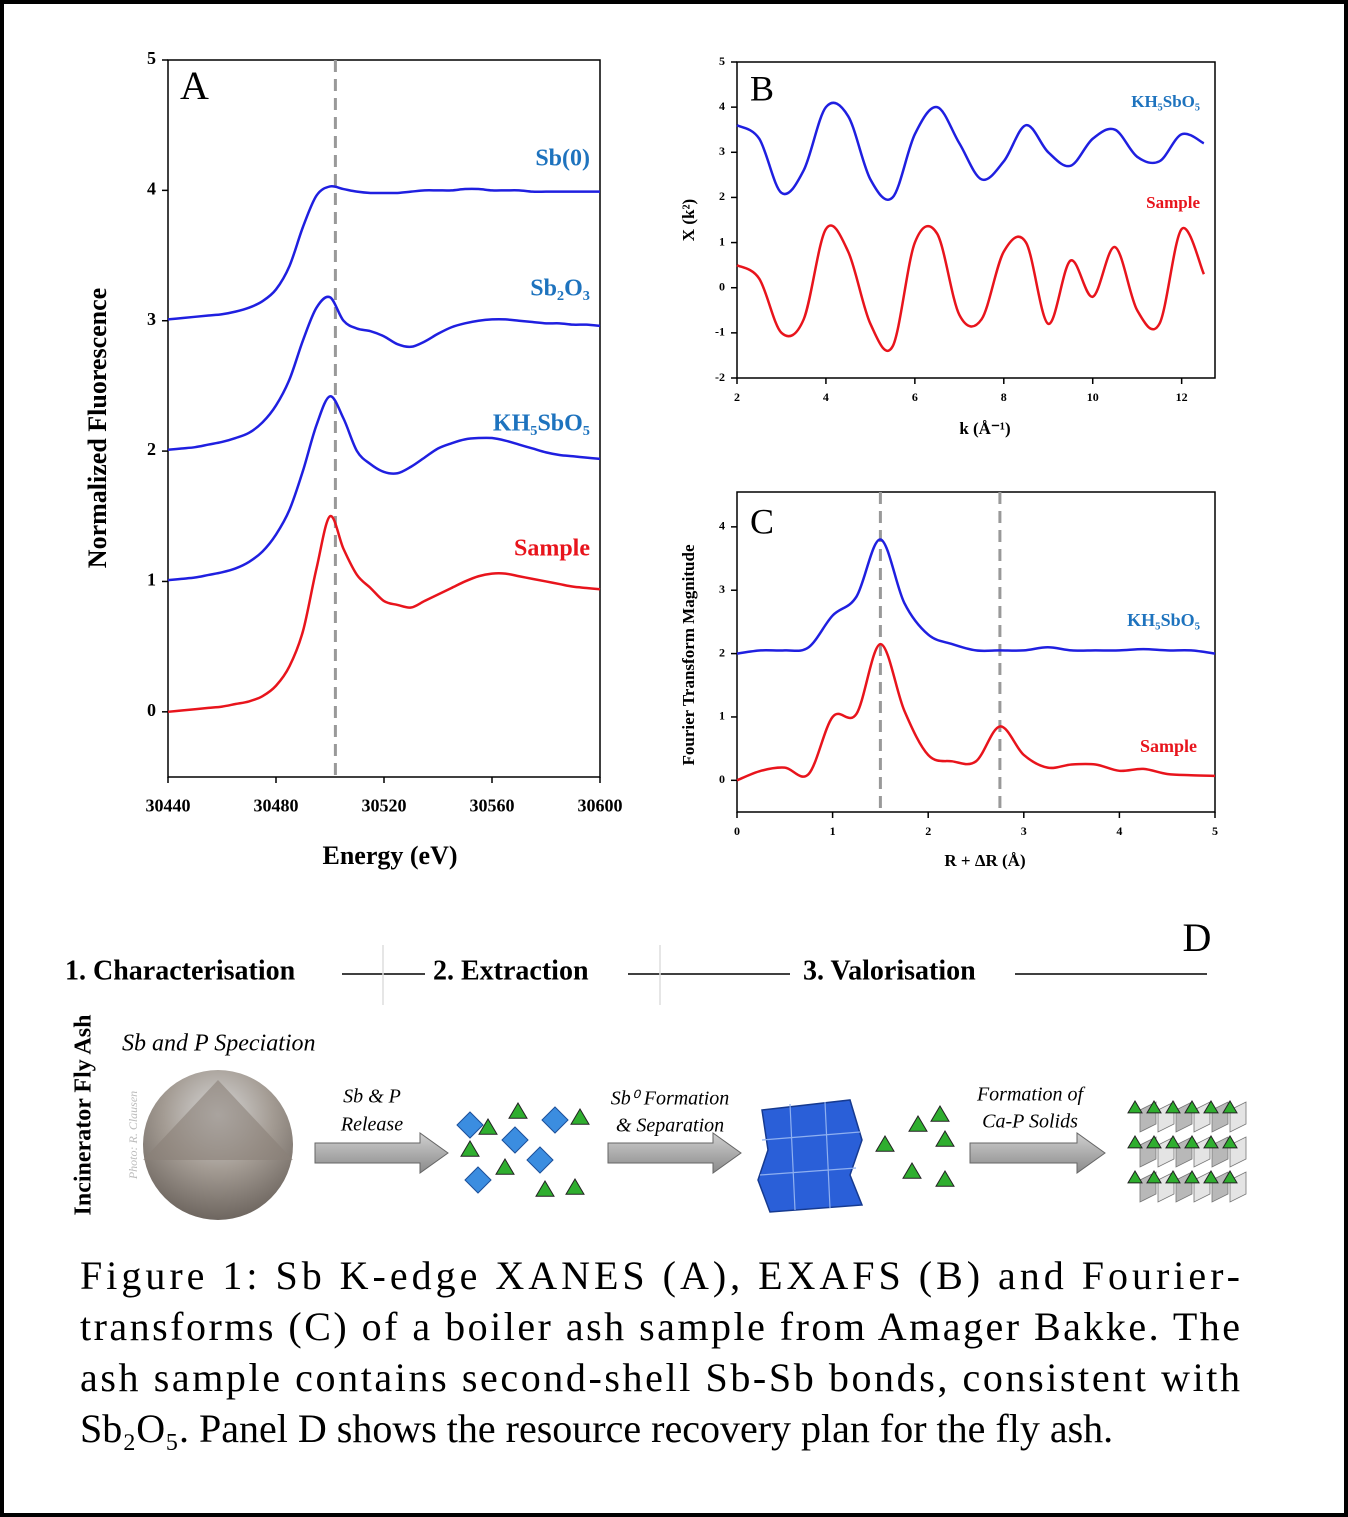 This screenshot has height=1517, width=1348. Describe the element at coordinates (688, 654) in the screenshot. I see `y-axis-label: Fourier Transform Magnitude` at that location.